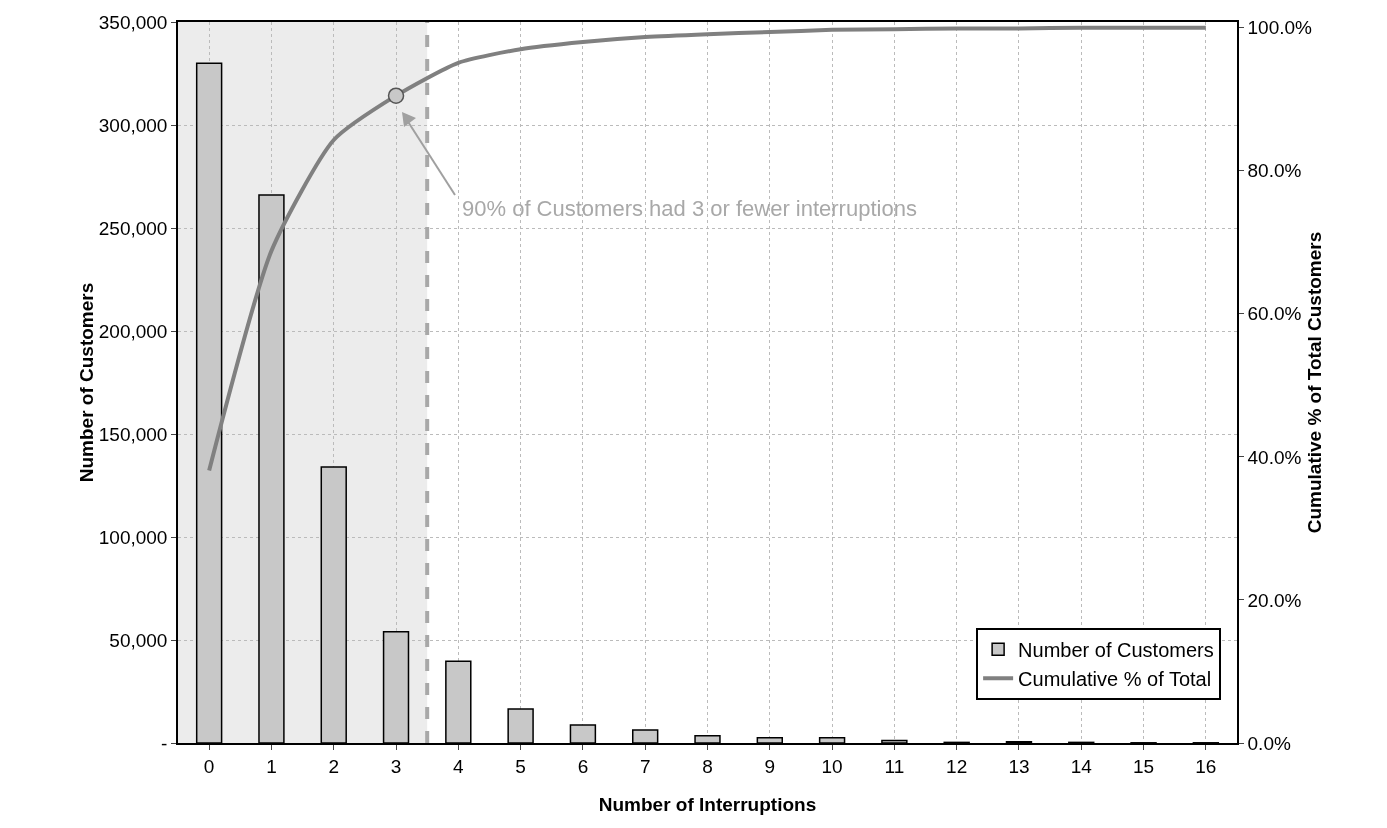 This screenshot has width=1387, height=828. I want to click on x-tick-label: 1, so click(271, 766).